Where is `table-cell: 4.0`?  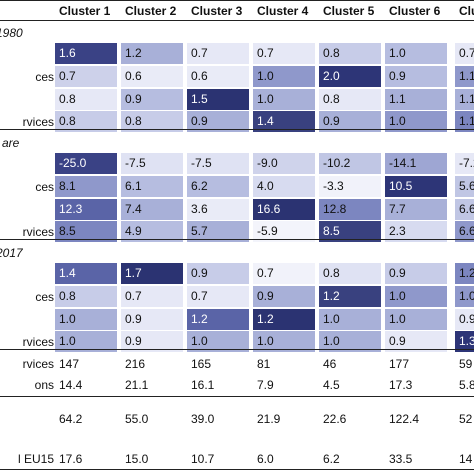 table-cell: 4.0 is located at coordinates (284, 186).